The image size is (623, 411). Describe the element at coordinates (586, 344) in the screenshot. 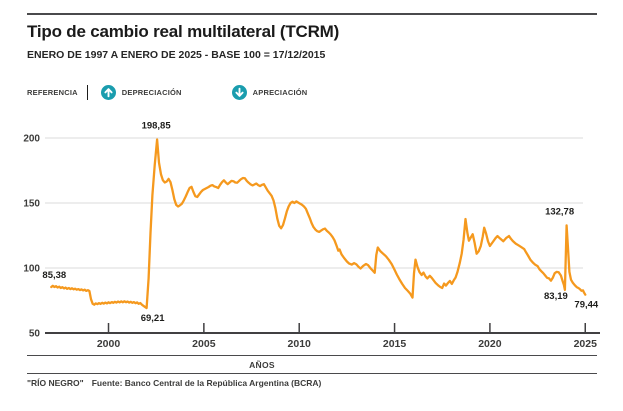

I see `x-tick-label-2025: 2025` at that location.